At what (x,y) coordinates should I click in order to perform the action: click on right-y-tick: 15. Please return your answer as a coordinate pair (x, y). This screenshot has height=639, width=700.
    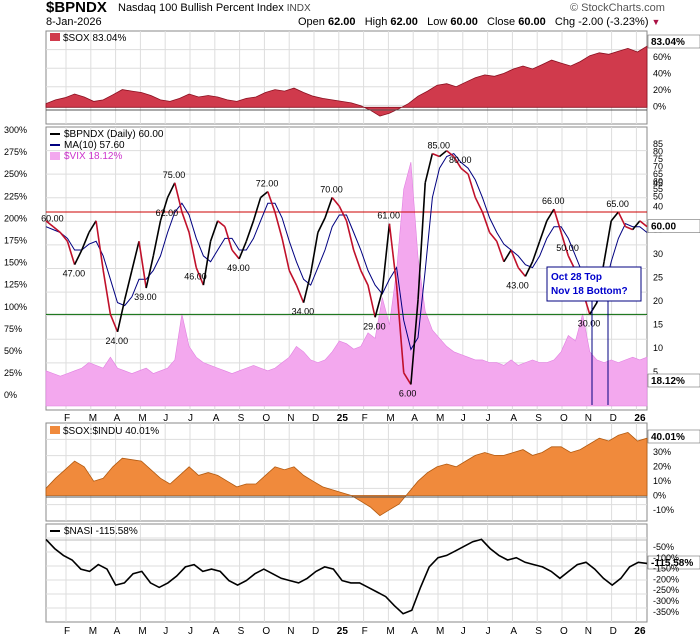
    Looking at the image, I should click on (658, 325).